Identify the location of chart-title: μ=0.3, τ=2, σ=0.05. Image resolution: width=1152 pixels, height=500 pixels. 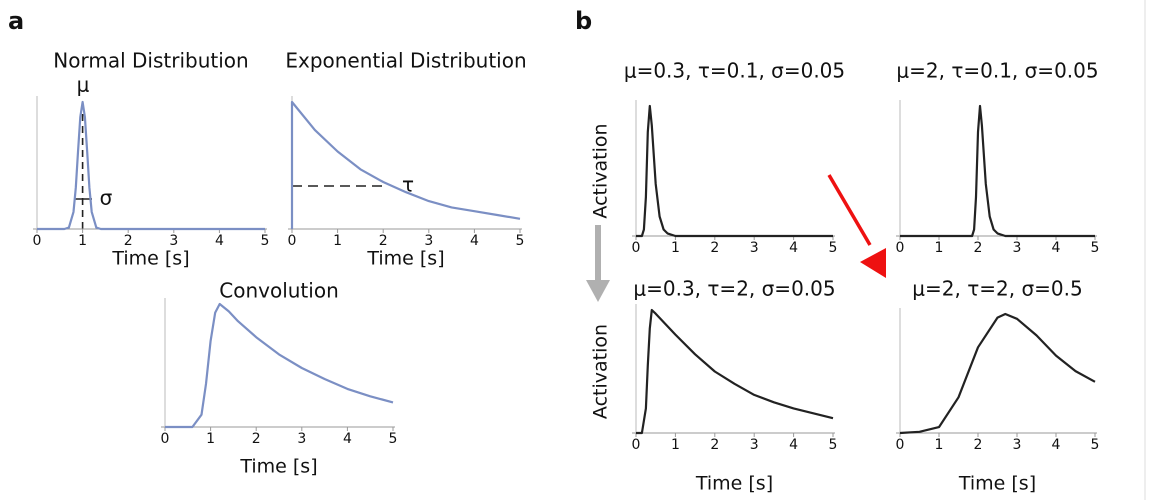
(734, 289).